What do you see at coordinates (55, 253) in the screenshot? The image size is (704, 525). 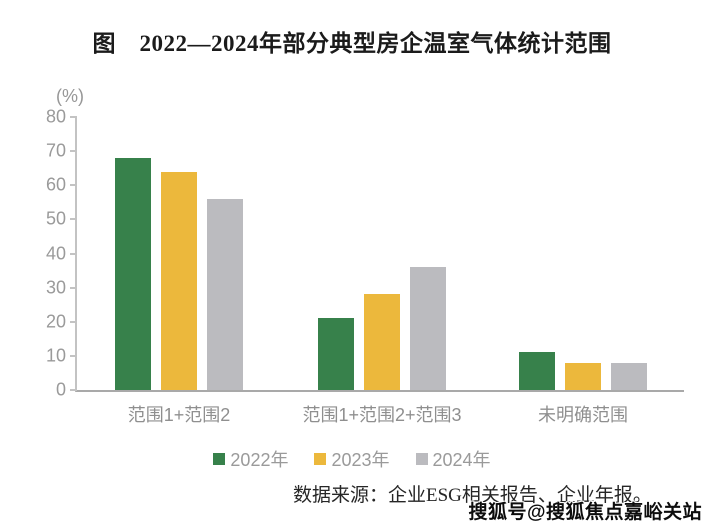 I see `y-tick-label-40: 40` at bounding box center [55, 253].